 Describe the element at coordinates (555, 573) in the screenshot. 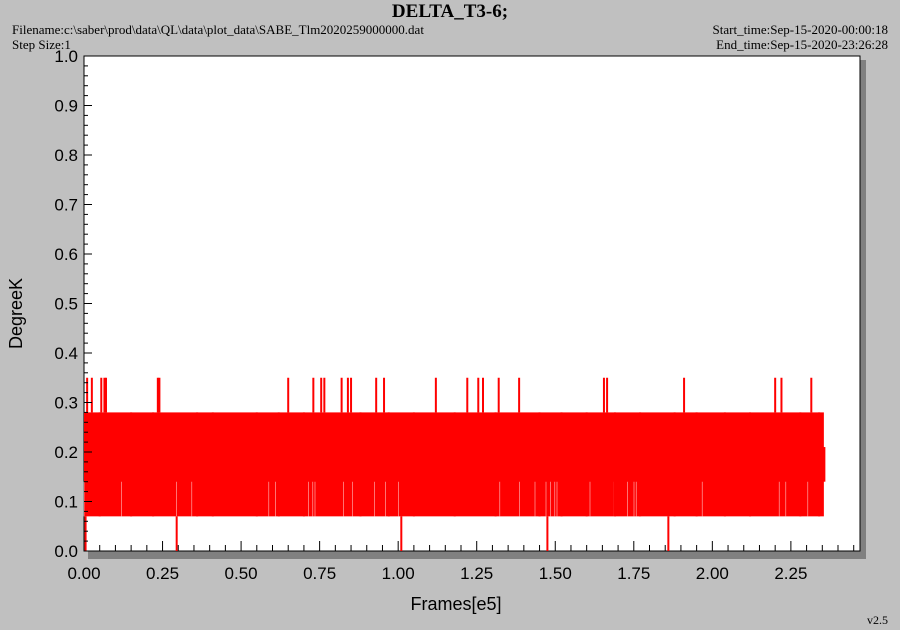

I see `x-tick-label: 1.50` at that location.